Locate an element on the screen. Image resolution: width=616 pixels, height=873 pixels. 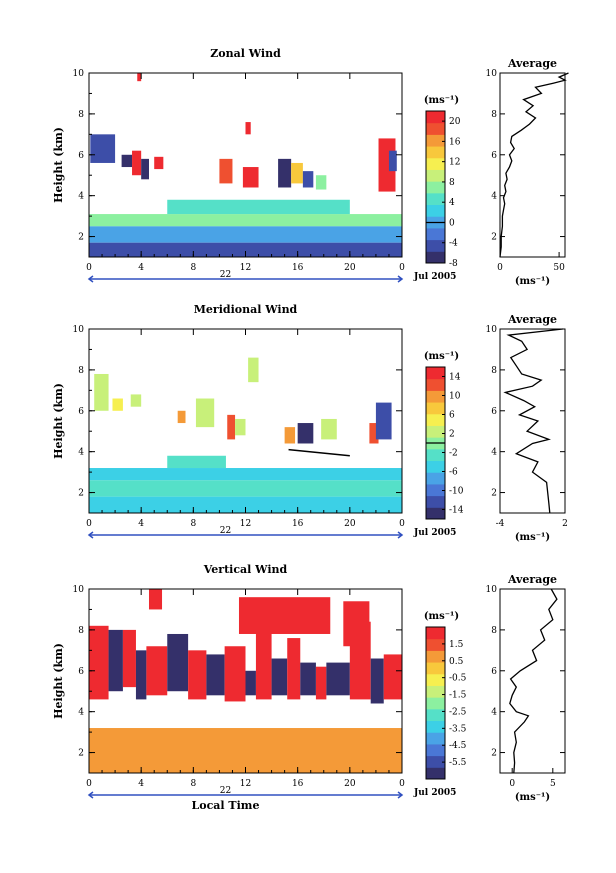
colorbar-frame is located at coordinates (435, 703).